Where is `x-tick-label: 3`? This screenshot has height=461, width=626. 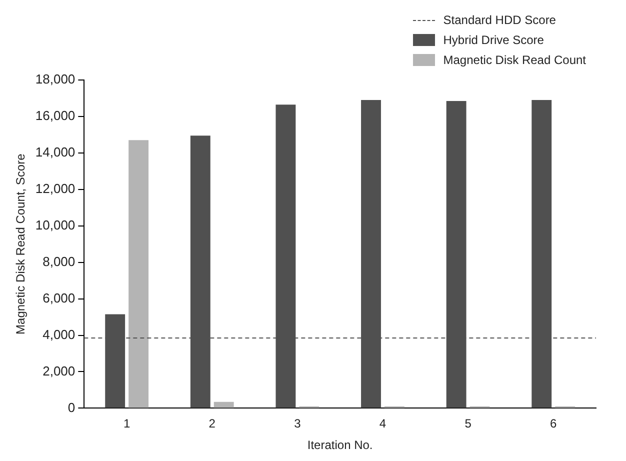 x-tick-label: 3 is located at coordinates (298, 423).